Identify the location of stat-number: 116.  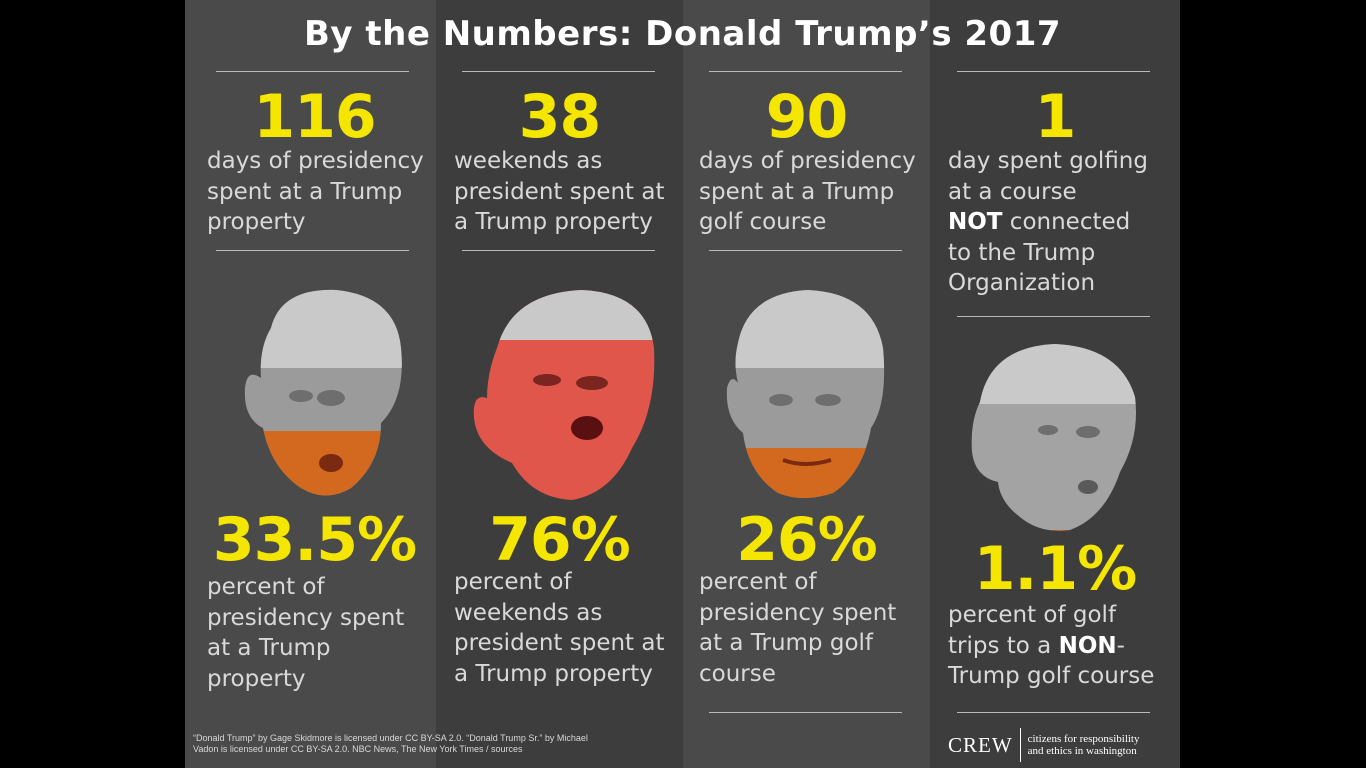
(314, 117).